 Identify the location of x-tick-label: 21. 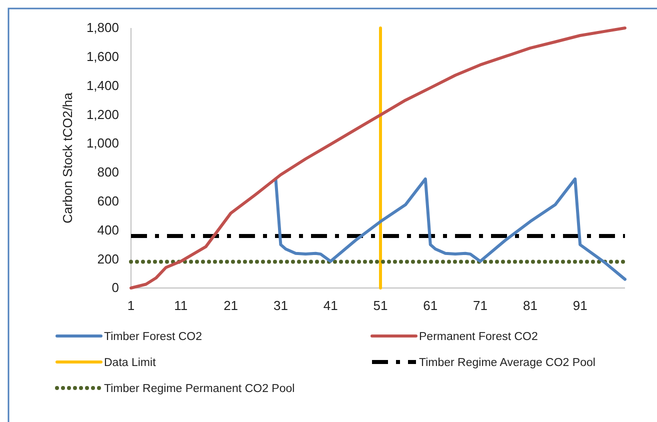
(231, 306).